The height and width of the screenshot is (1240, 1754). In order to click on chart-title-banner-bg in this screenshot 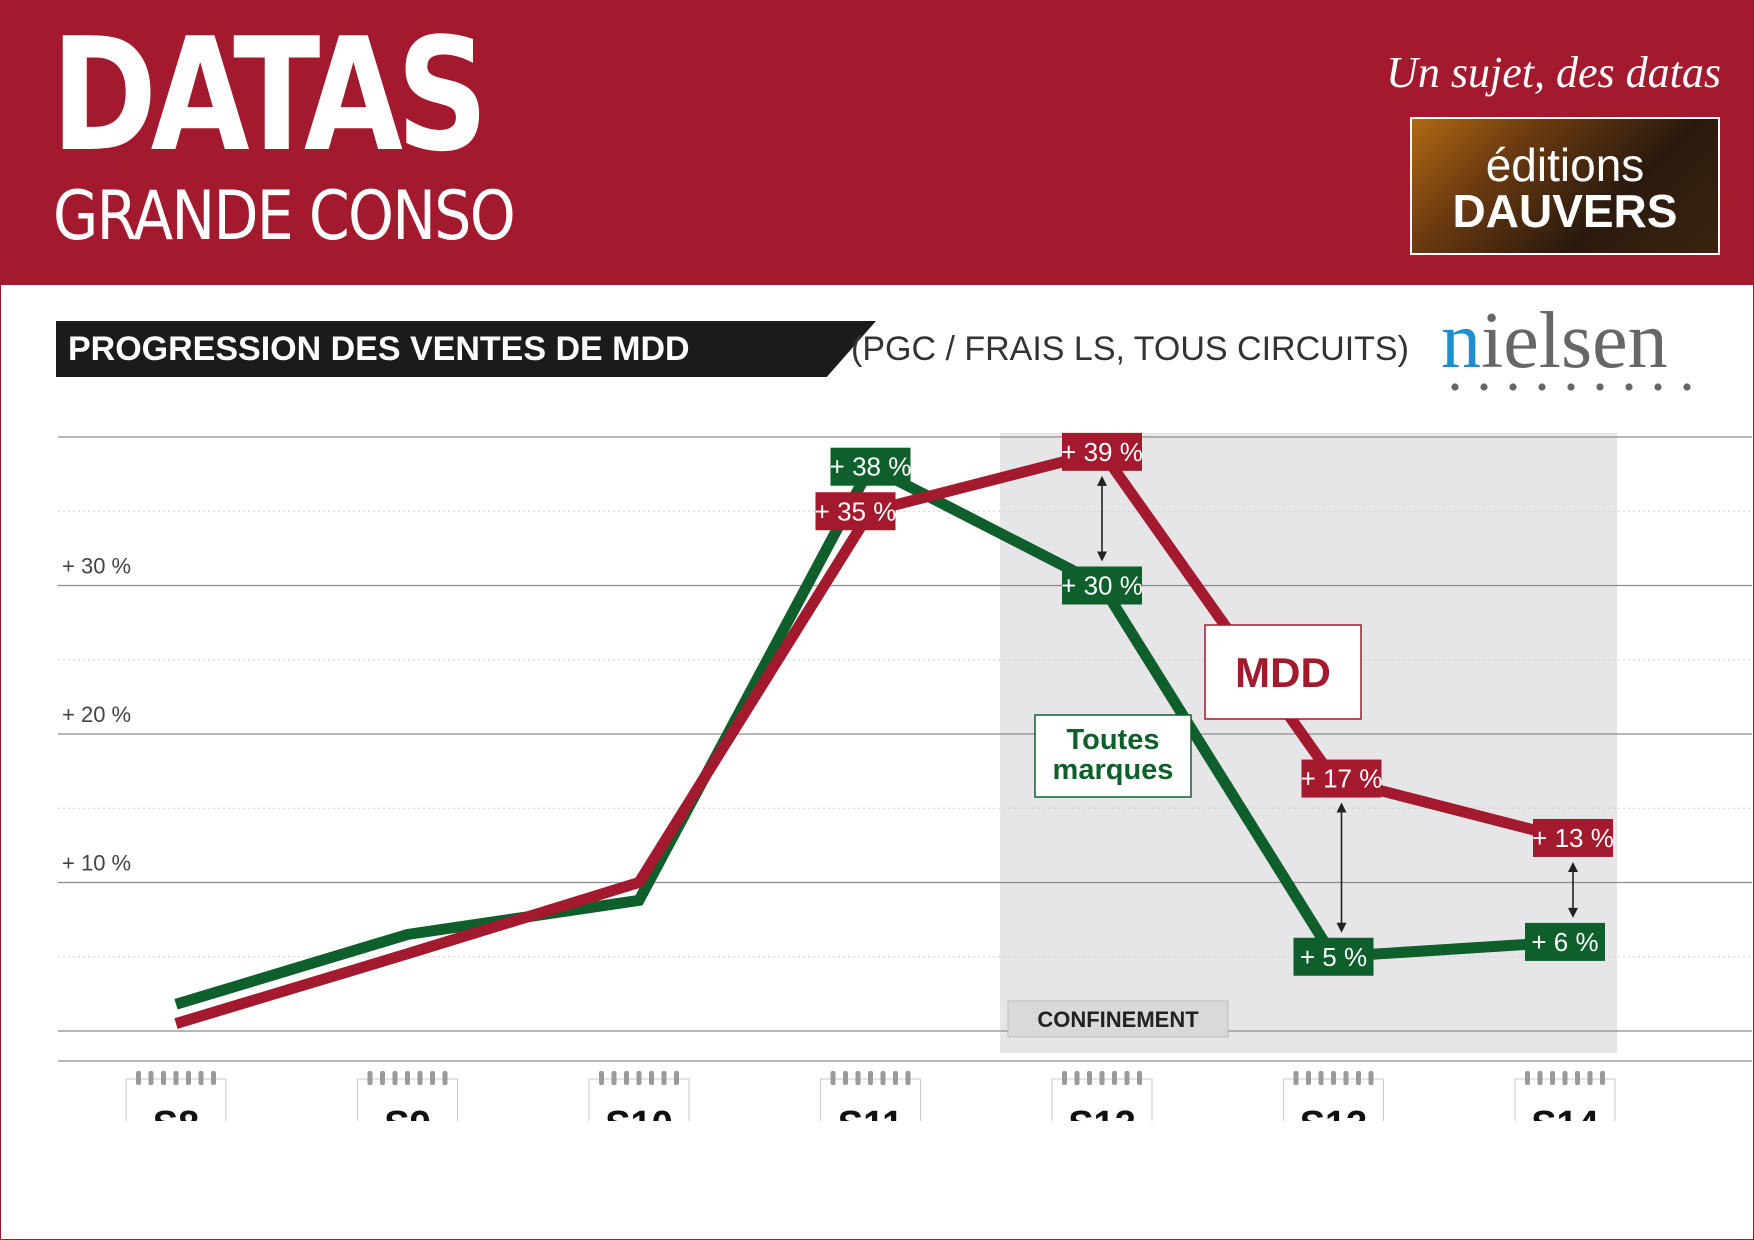, I will do `click(466, 349)`.